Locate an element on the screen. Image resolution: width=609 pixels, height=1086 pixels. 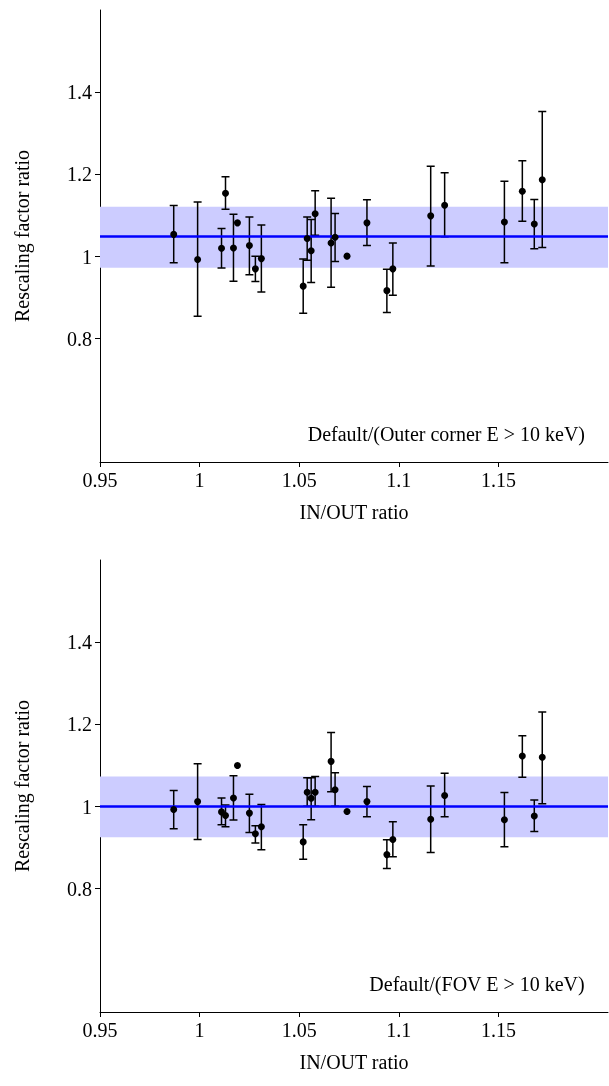
annotation: Default/(Outer corner E > 10 keV) is located at coordinates (446, 434).